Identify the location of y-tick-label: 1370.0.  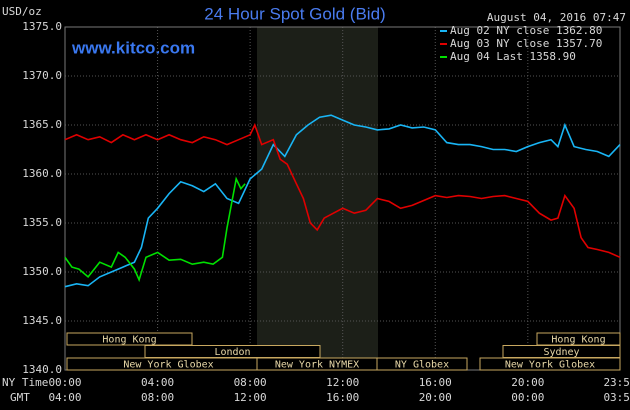
(42, 75).